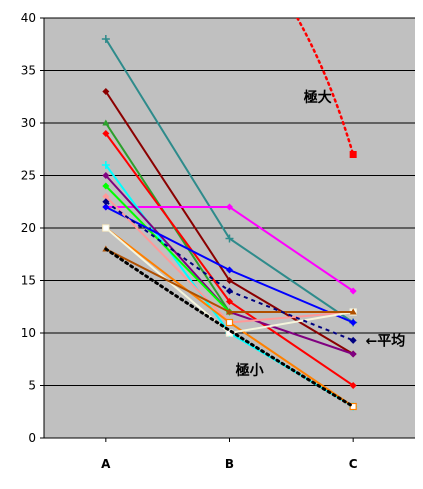  What do you see at coordinates (229, 464) in the screenshot?
I see `x-tick-label: B` at bounding box center [229, 464].